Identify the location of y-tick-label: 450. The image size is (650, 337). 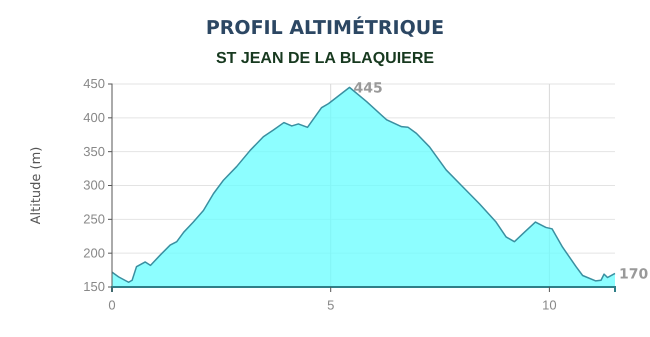
(94, 84).